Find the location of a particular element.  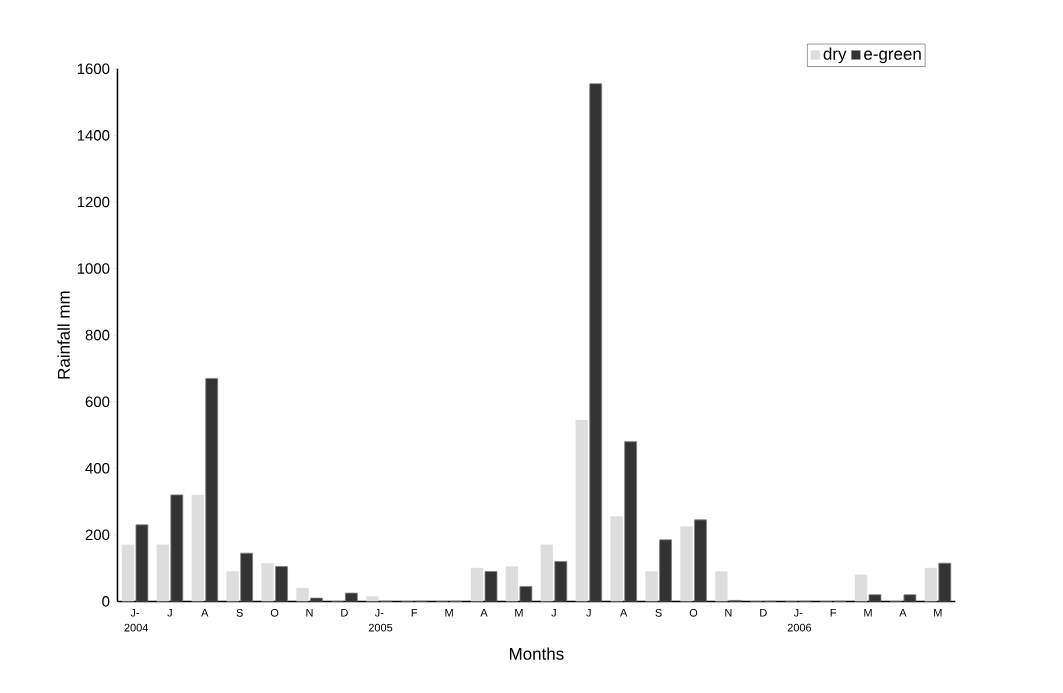

y-tick-label: 200 is located at coordinates (97, 535).